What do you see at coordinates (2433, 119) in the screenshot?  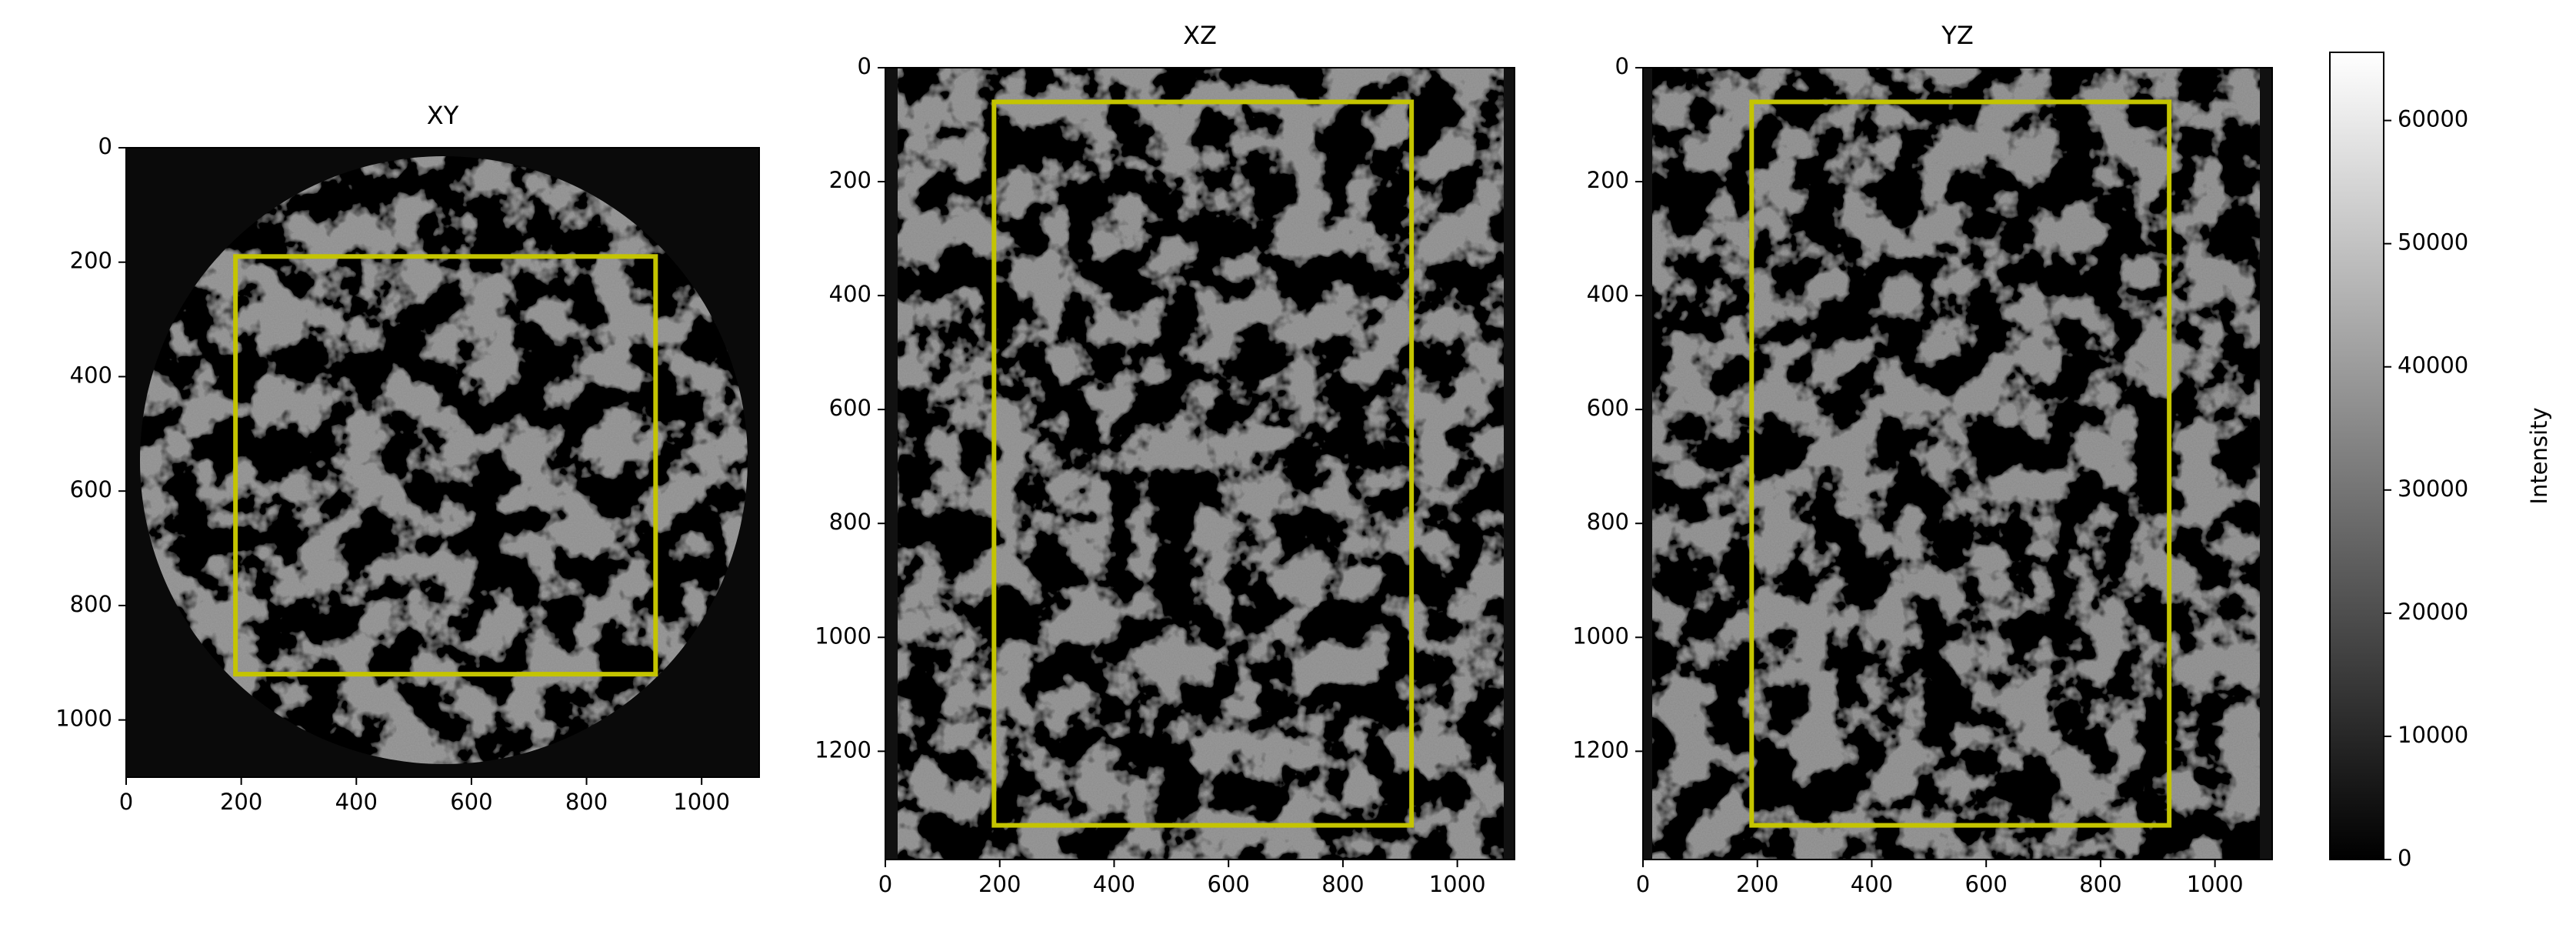 I see `colorbar-tick-label: 60000` at bounding box center [2433, 119].